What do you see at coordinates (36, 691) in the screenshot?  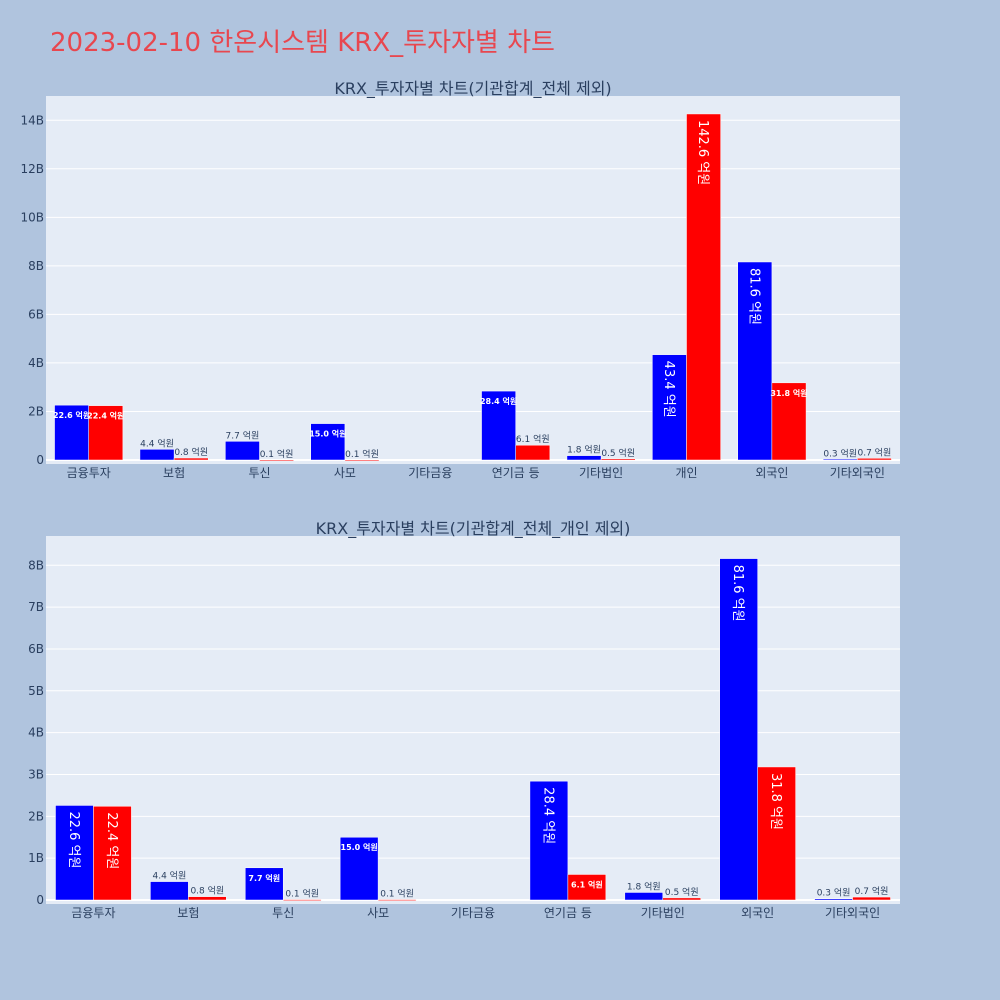 I see `y-tick-label: 5B` at bounding box center [36, 691].